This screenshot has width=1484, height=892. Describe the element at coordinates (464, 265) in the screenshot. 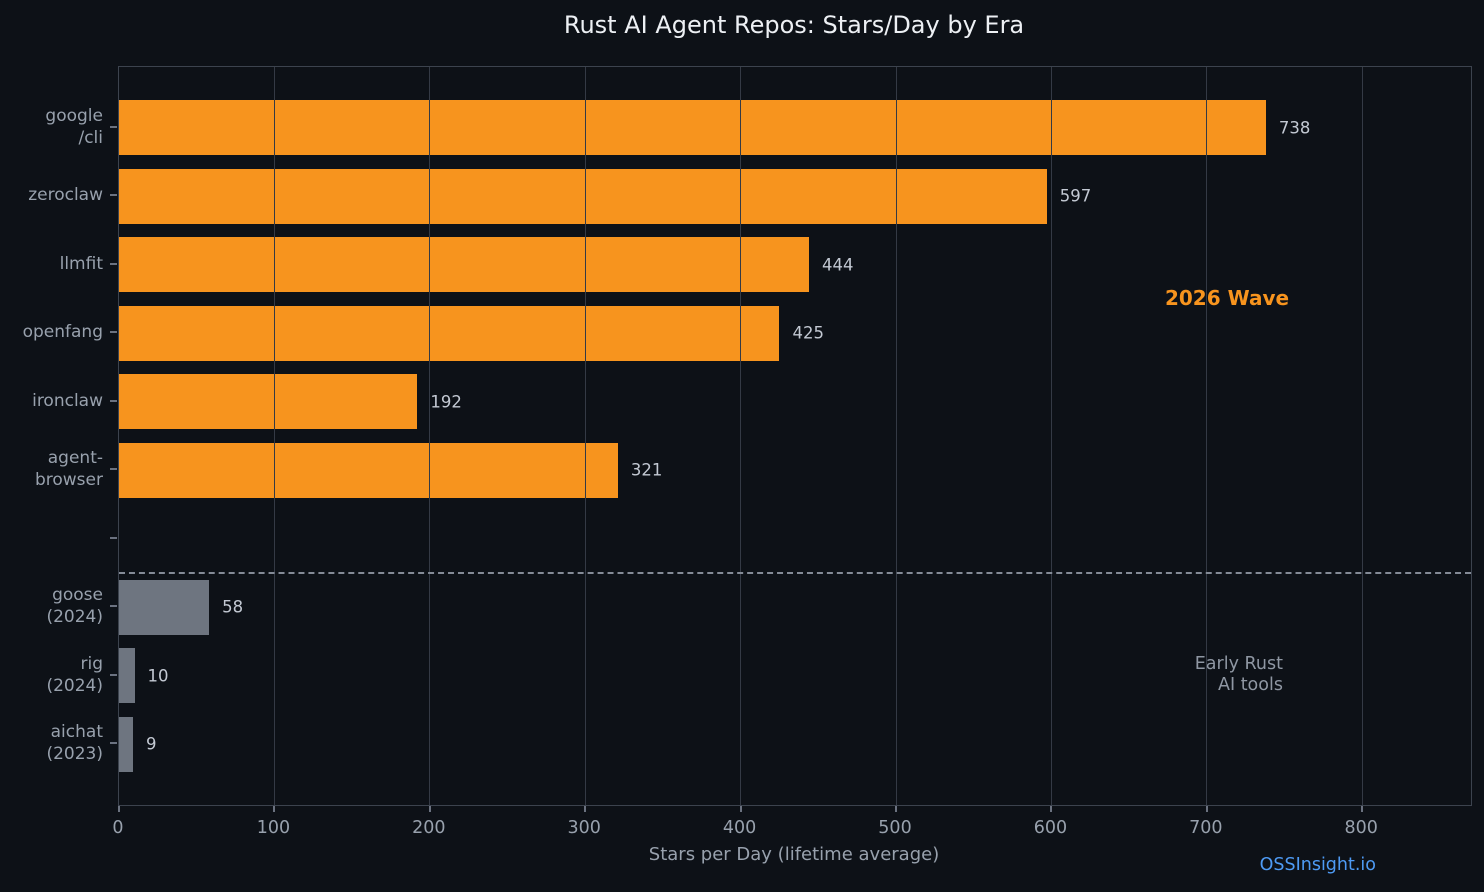

I see `bar-llmfit` at that location.